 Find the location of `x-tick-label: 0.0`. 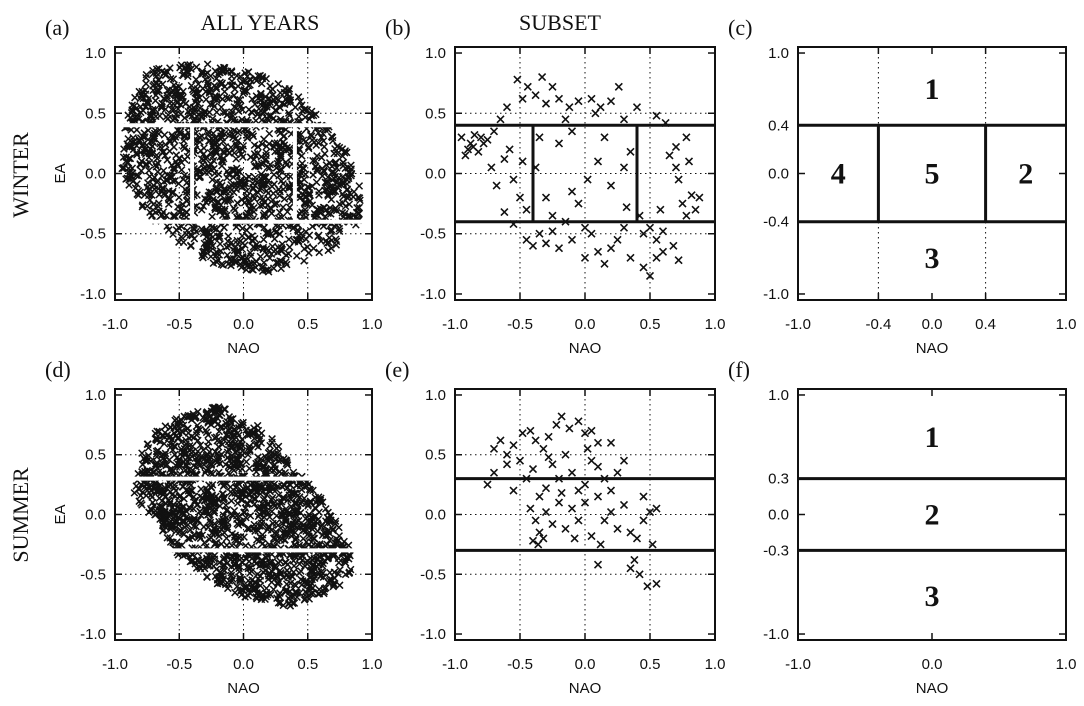

x-tick-label: 0.0 is located at coordinates (932, 324).